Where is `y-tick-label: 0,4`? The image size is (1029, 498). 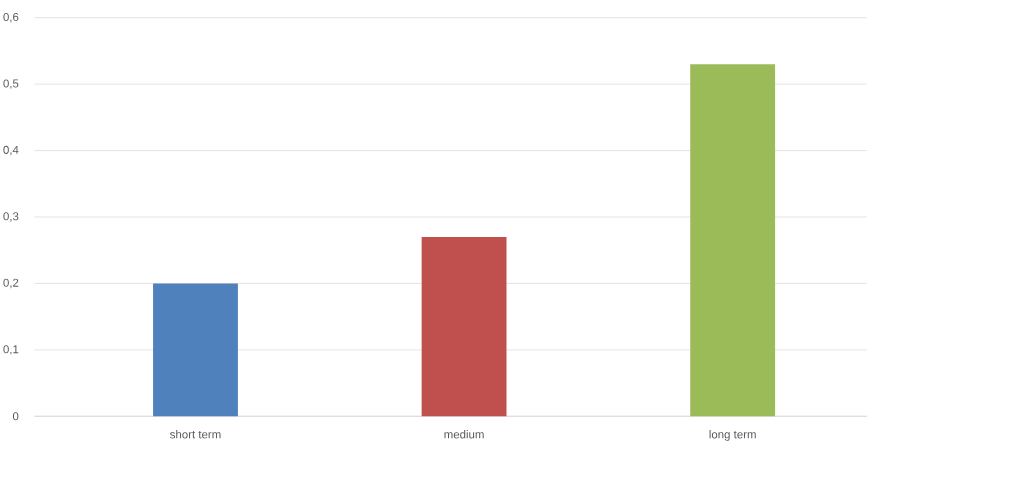 y-tick-label: 0,4 is located at coordinates (11, 151).